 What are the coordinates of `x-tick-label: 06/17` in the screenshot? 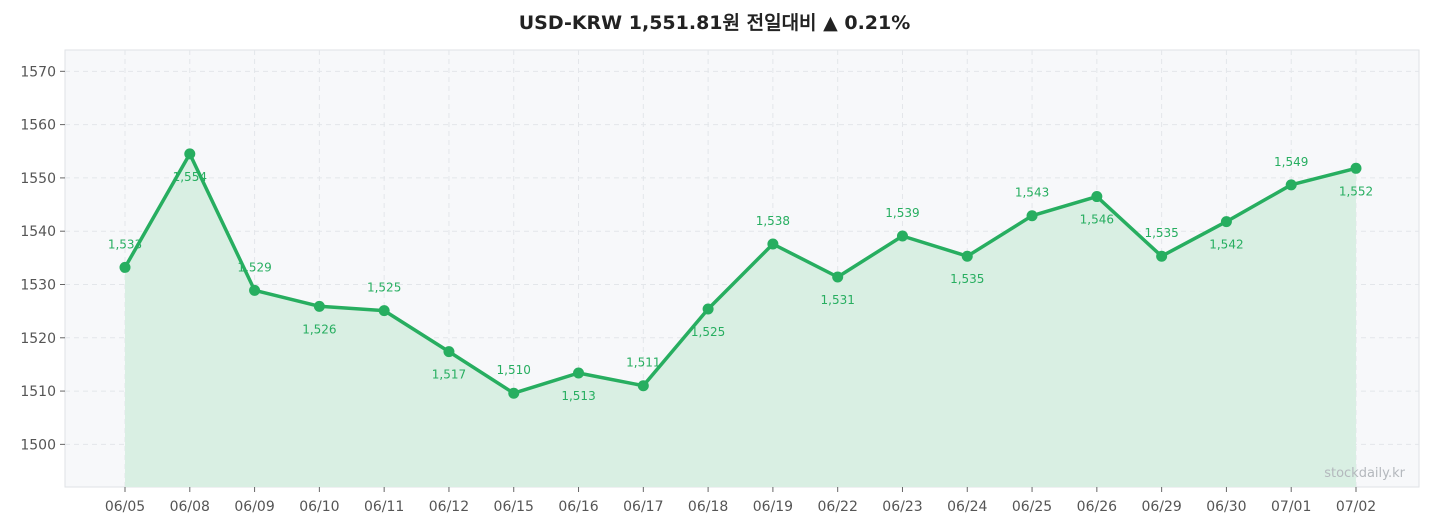 It's located at (643, 507).